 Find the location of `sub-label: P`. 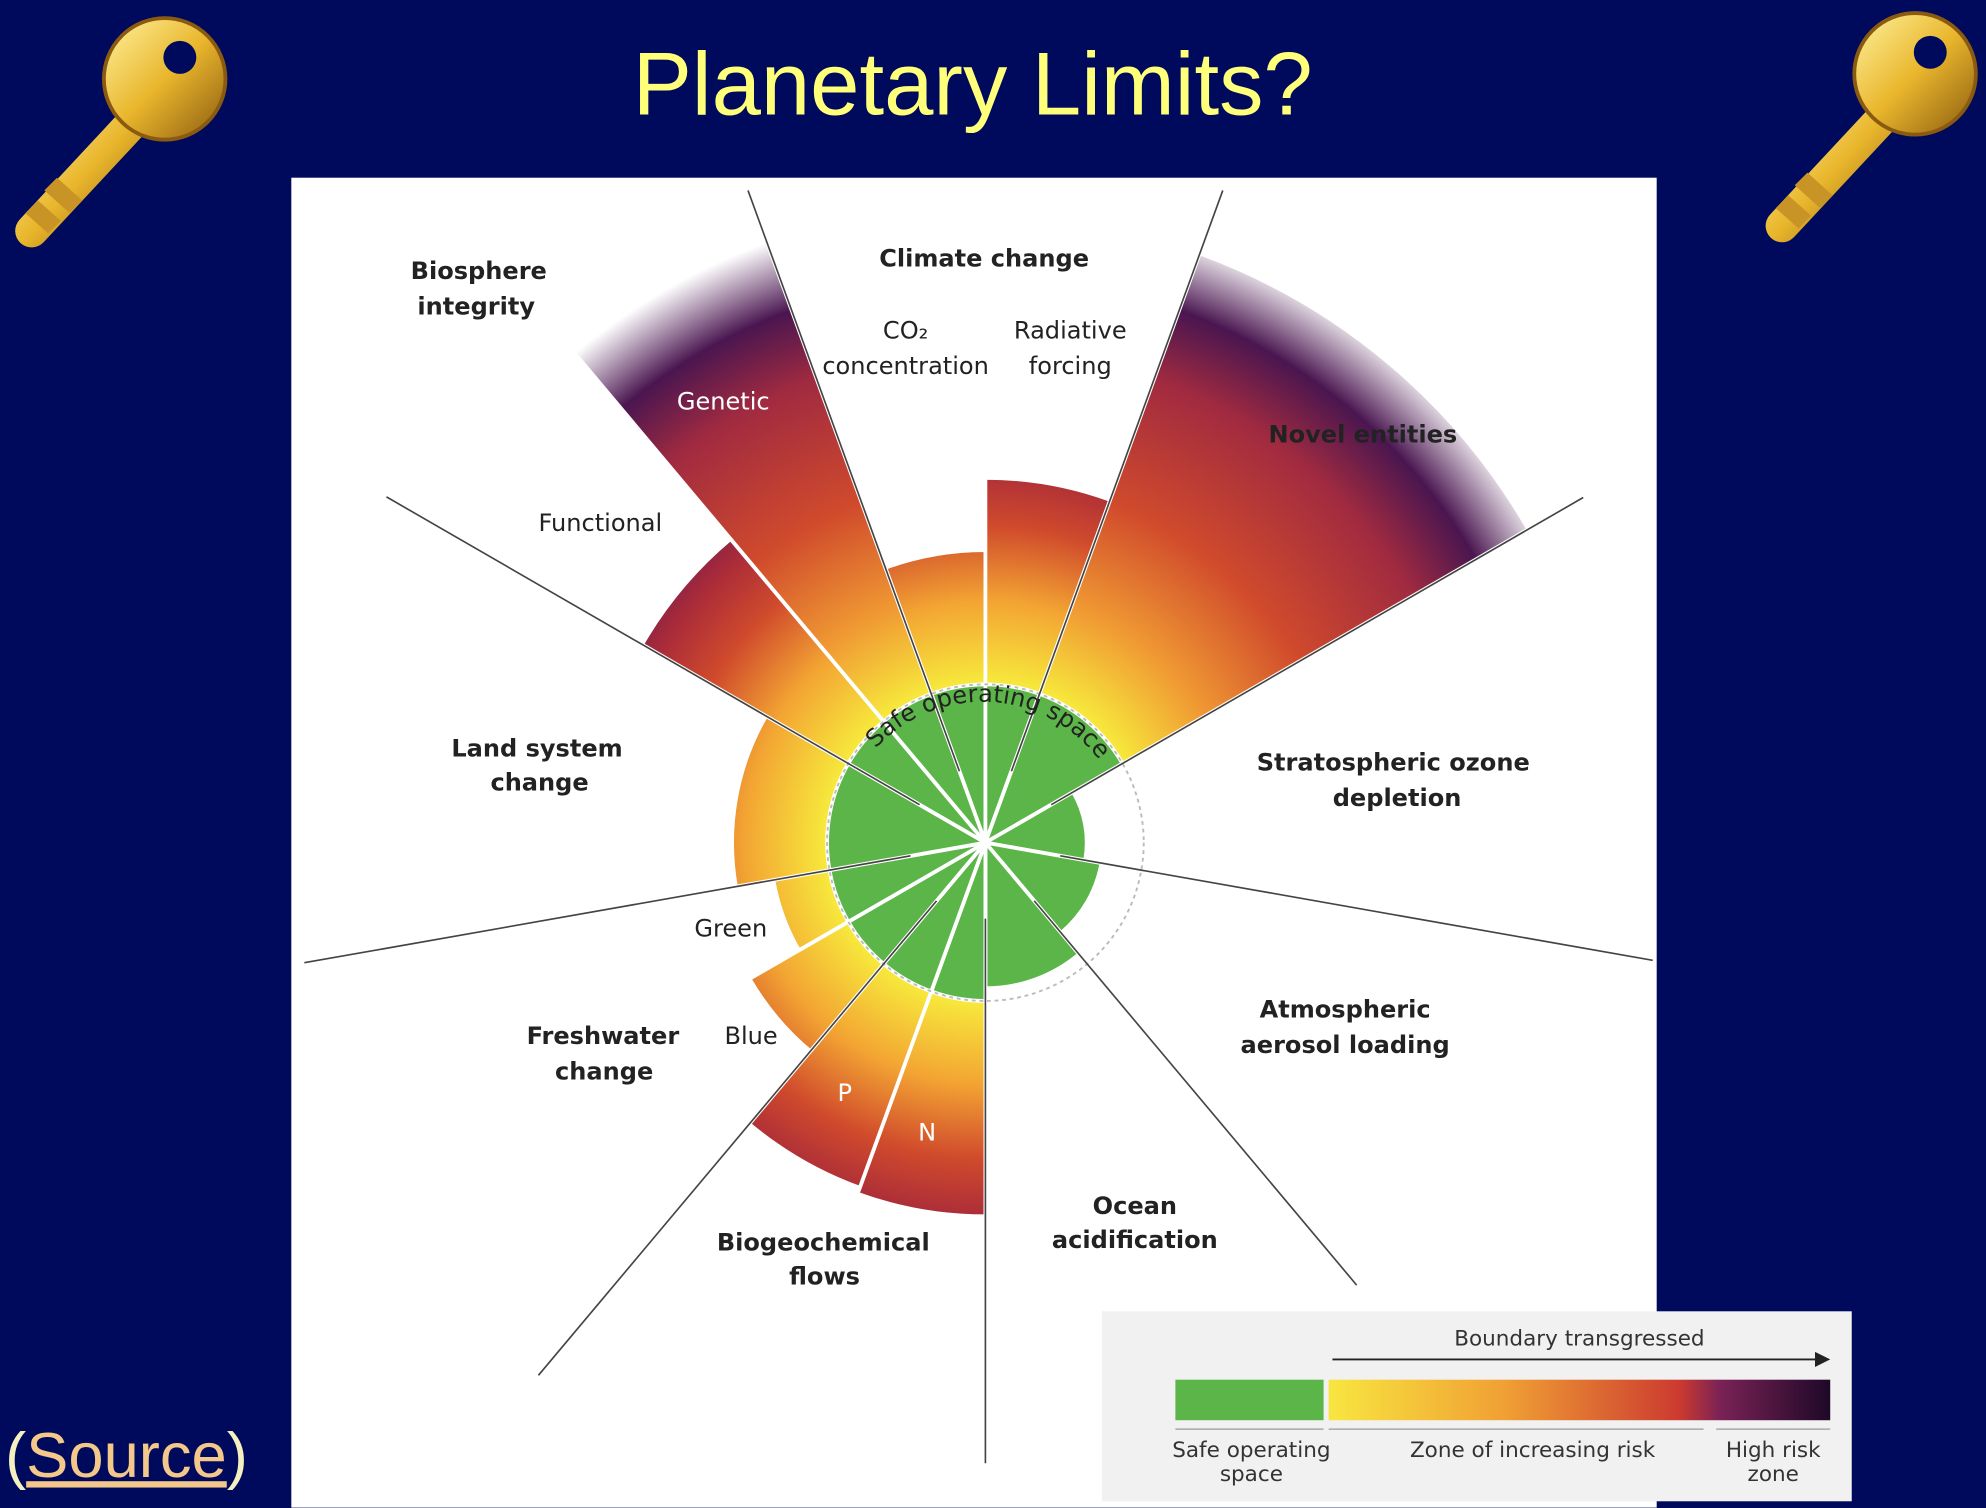

sub-label: P is located at coordinates (845, 1093).